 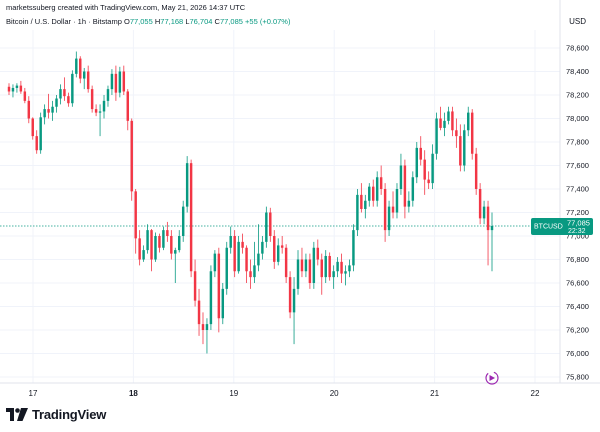 I want to click on last-price-tag-bg, so click(x=562, y=227).